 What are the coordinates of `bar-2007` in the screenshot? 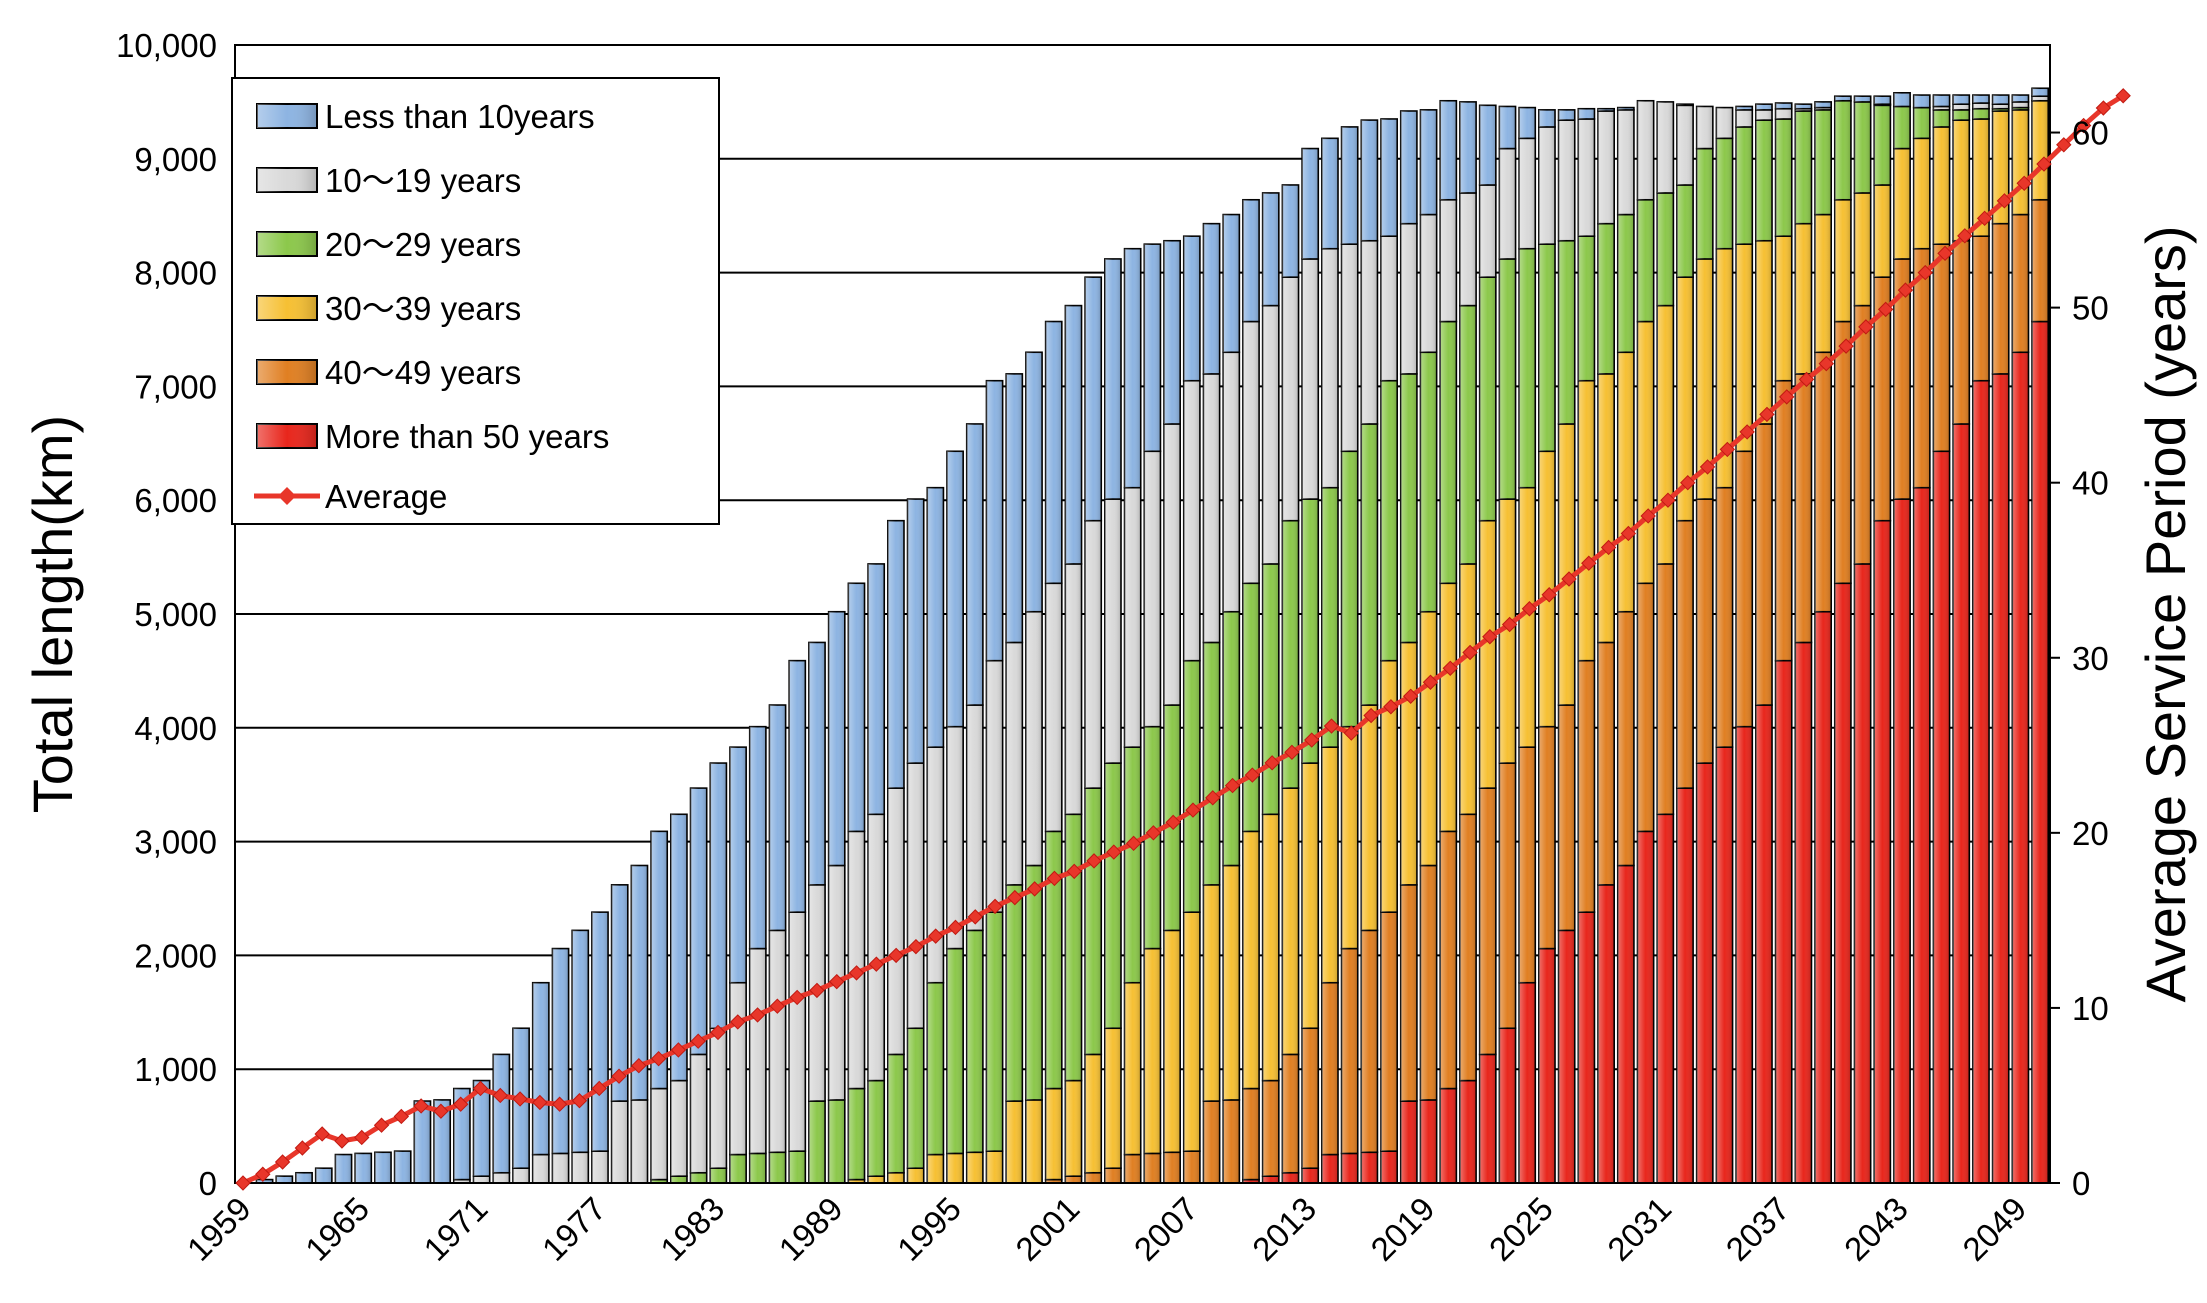 It's located at (1191, 709).